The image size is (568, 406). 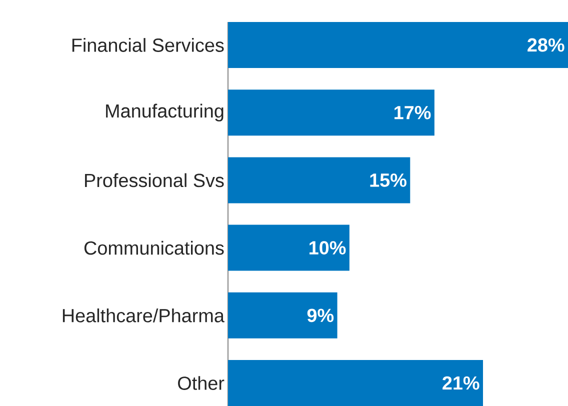 What do you see at coordinates (328, 248) in the screenshot?
I see `data-label: 10%` at bounding box center [328, 248].